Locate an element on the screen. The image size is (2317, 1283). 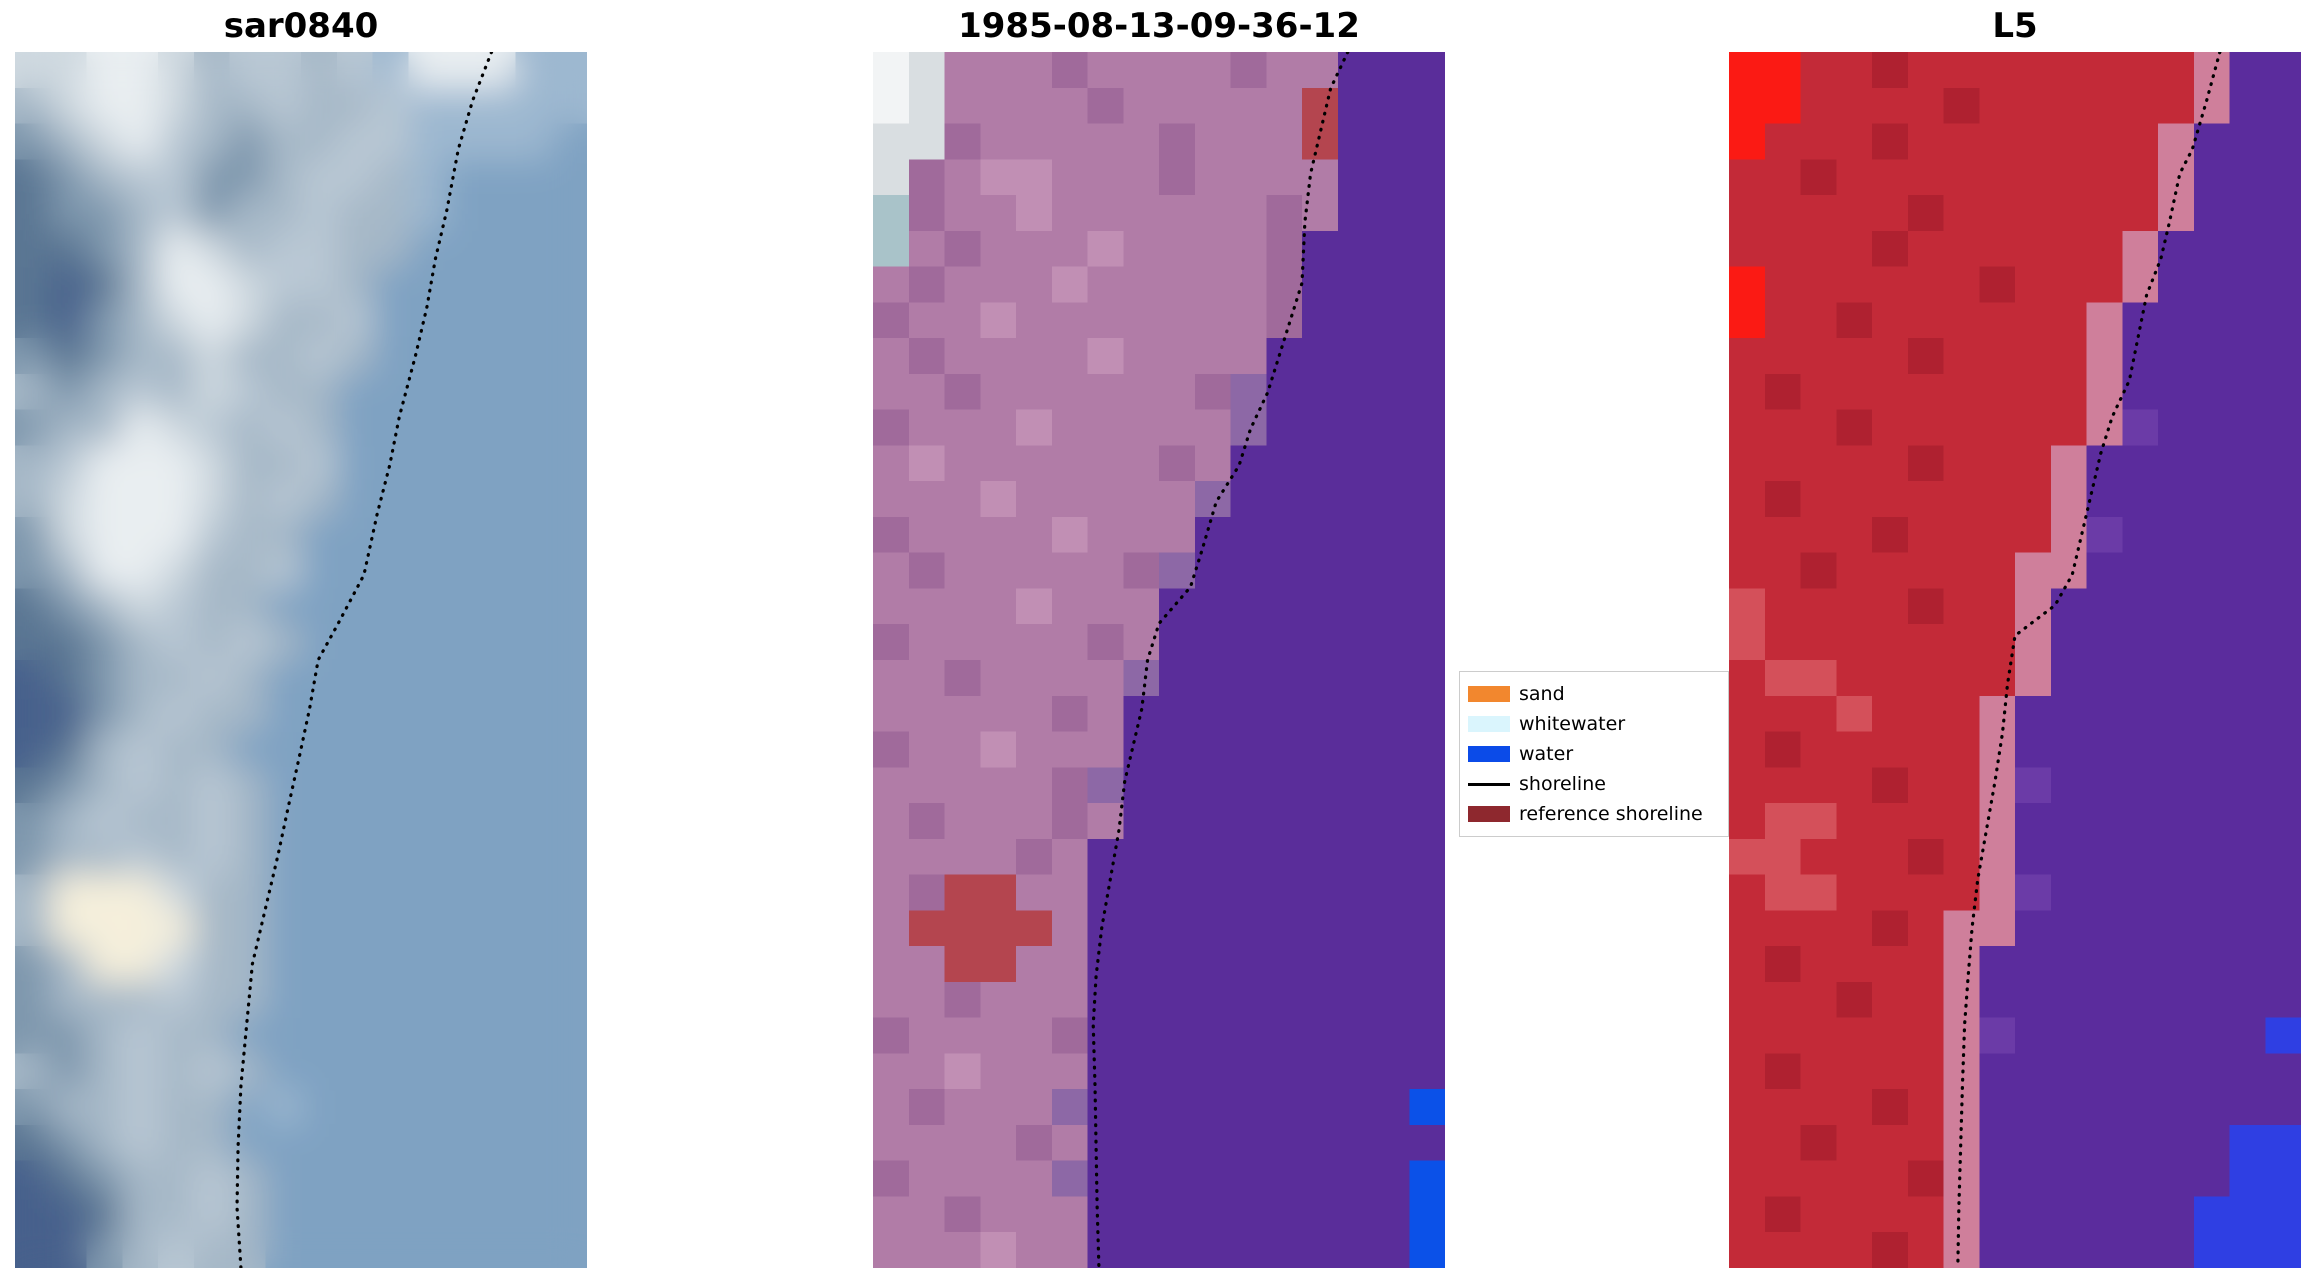
legend-swatch-whitewater is located at coordinates (1489, 724).